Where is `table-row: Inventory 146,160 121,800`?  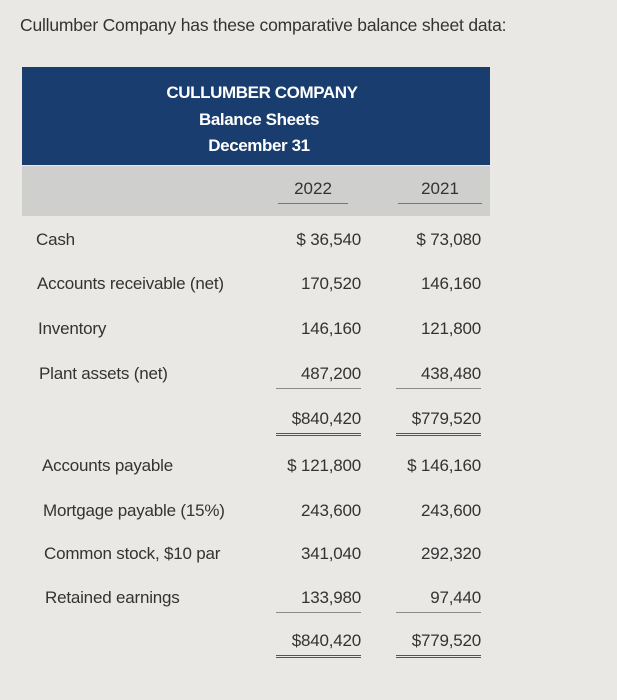
table-row: Inventory 146,160 121,800 is located at coordinates (308, 330).